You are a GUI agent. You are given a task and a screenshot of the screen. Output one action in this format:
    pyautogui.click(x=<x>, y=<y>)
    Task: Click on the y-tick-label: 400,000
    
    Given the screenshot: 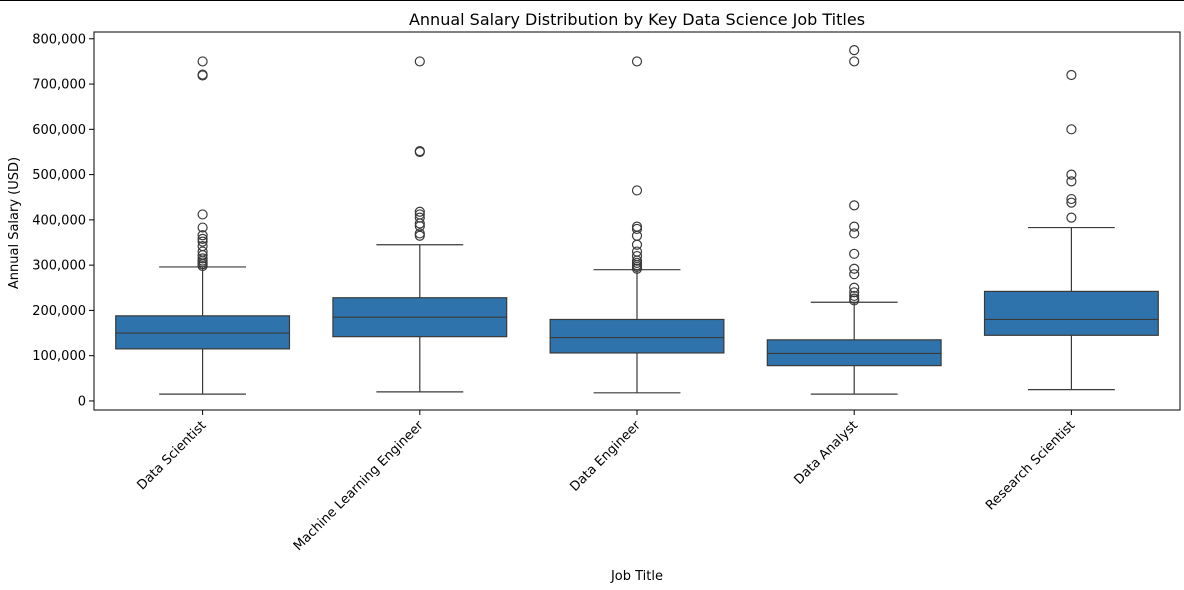 What is the action you would take?
    pyautogui.click(x=59, y=220)
    